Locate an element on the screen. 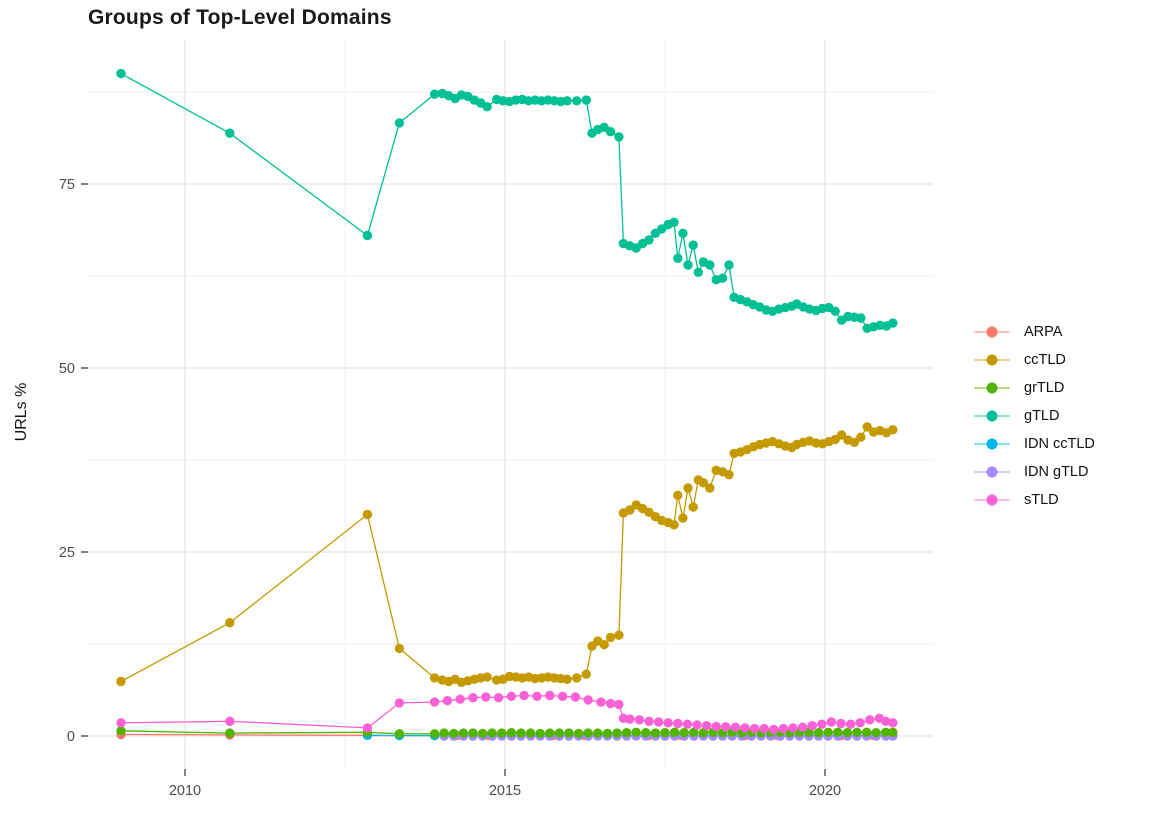  series-grtld is located at coordinates (507, 732).